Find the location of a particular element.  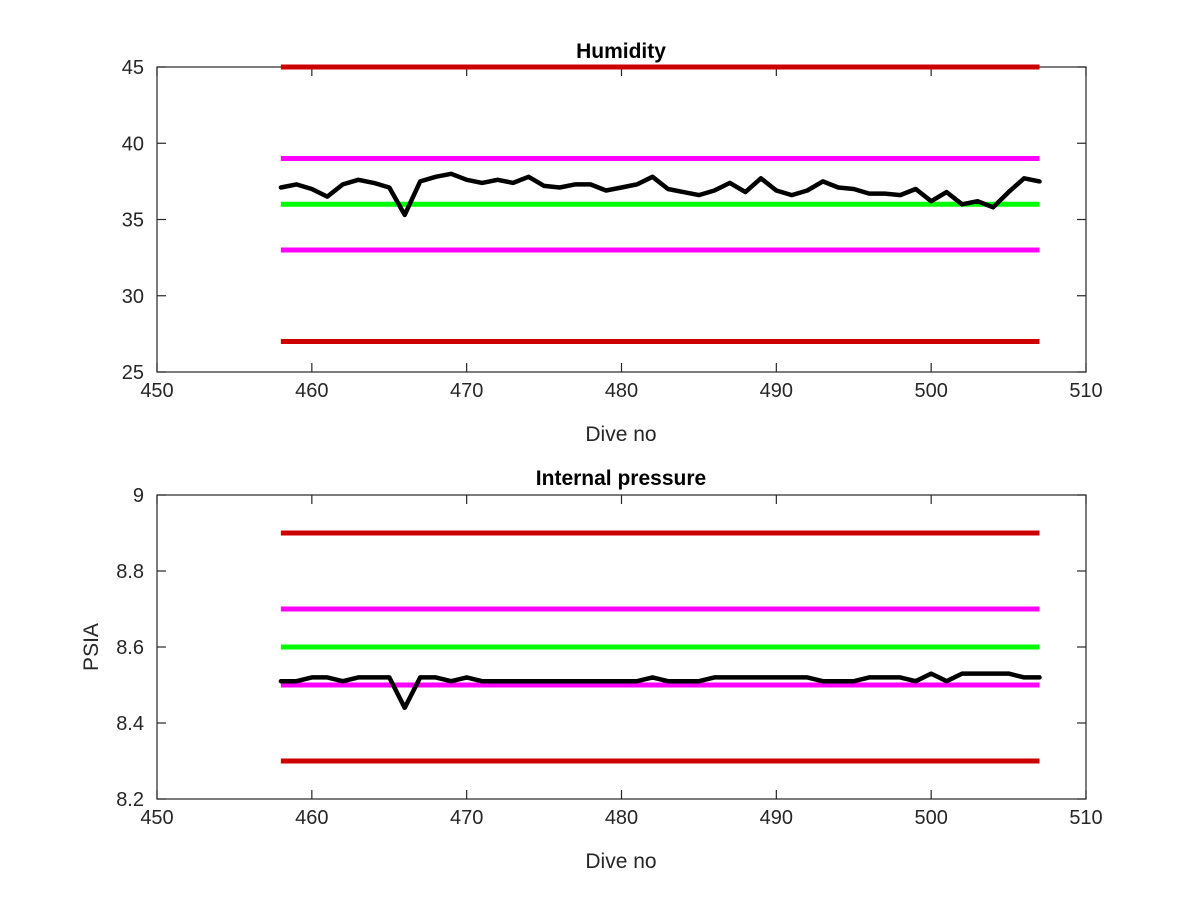

pressure-x-tick-label: 510 is located at coordinates (1085, 818).